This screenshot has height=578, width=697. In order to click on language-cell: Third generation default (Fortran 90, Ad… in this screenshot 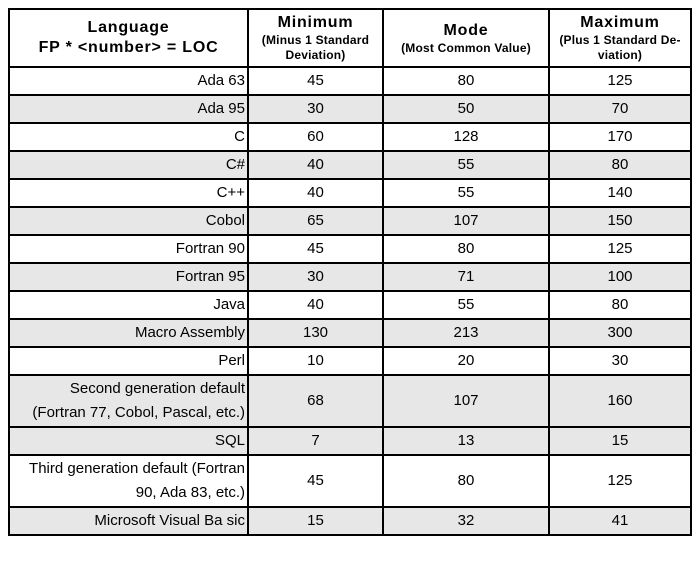, I will do `click(128, 481)`.